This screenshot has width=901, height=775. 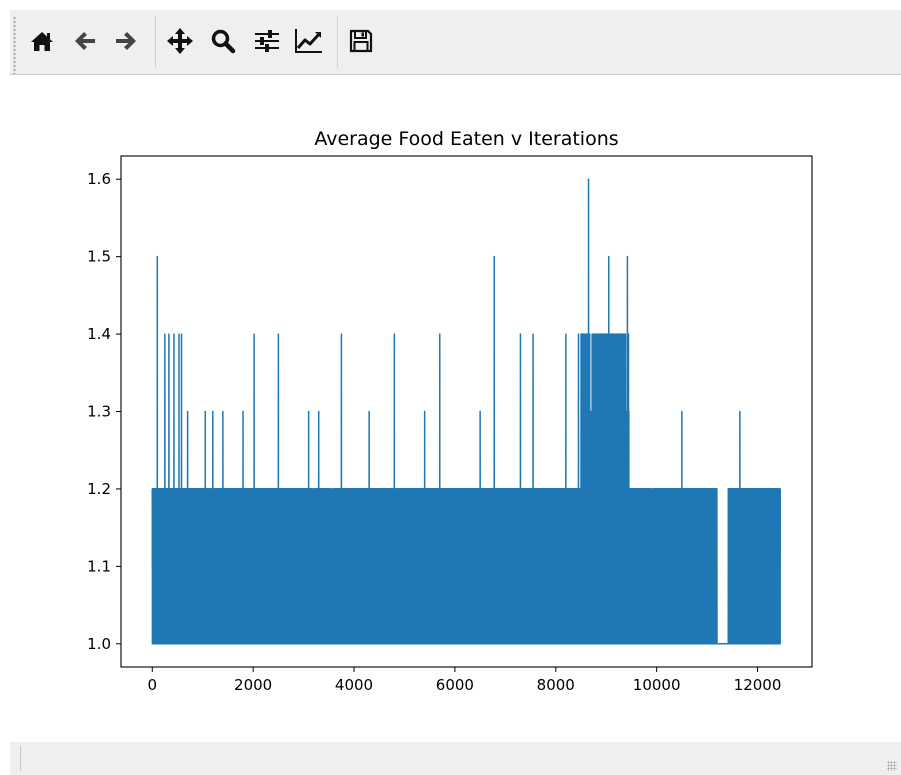 I want to click on back-arrow-icon, so click(x=85, y=41).